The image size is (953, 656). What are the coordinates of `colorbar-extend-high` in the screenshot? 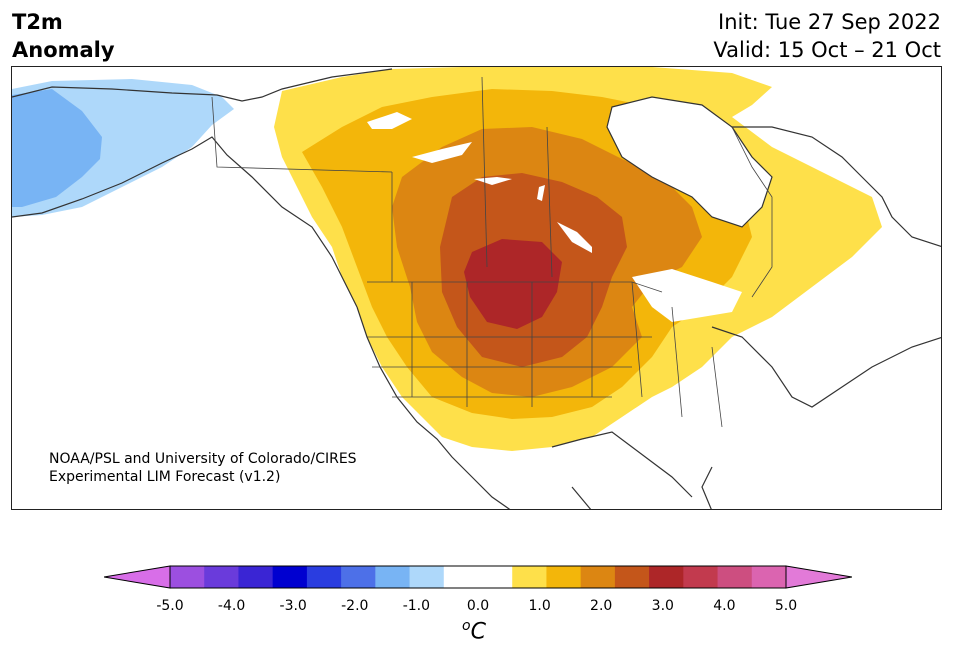 It's located at (818, 577).